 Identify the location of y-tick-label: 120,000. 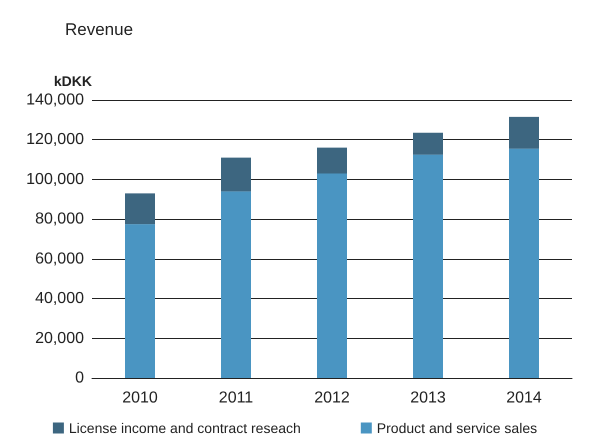
(55, 139).